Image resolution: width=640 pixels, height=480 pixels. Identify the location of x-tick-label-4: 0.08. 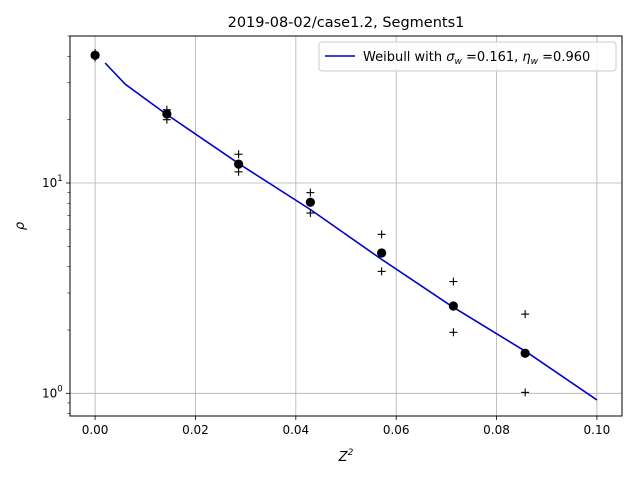
(496, 430).